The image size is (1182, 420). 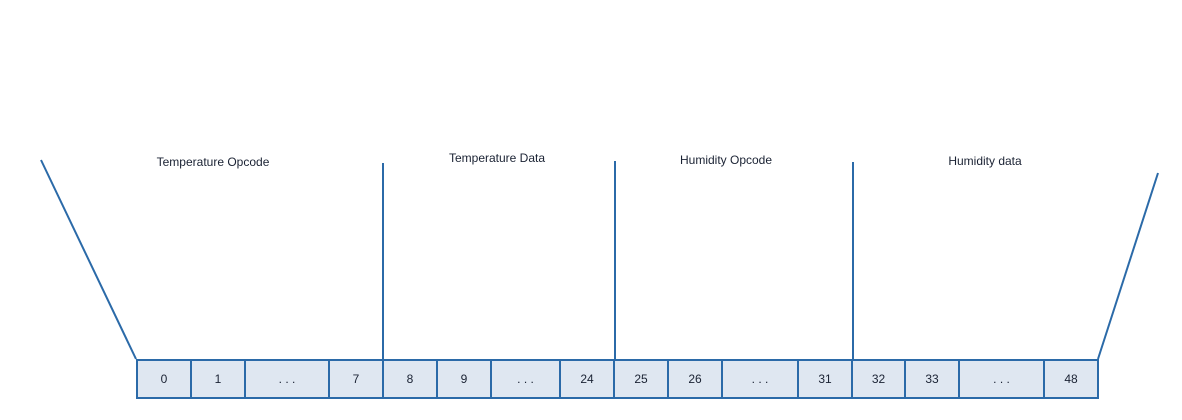 What do you see at coordinates (1128, 266) in the screenshot?
I see `right-funnel-line` at bounding box center [1128, 266].